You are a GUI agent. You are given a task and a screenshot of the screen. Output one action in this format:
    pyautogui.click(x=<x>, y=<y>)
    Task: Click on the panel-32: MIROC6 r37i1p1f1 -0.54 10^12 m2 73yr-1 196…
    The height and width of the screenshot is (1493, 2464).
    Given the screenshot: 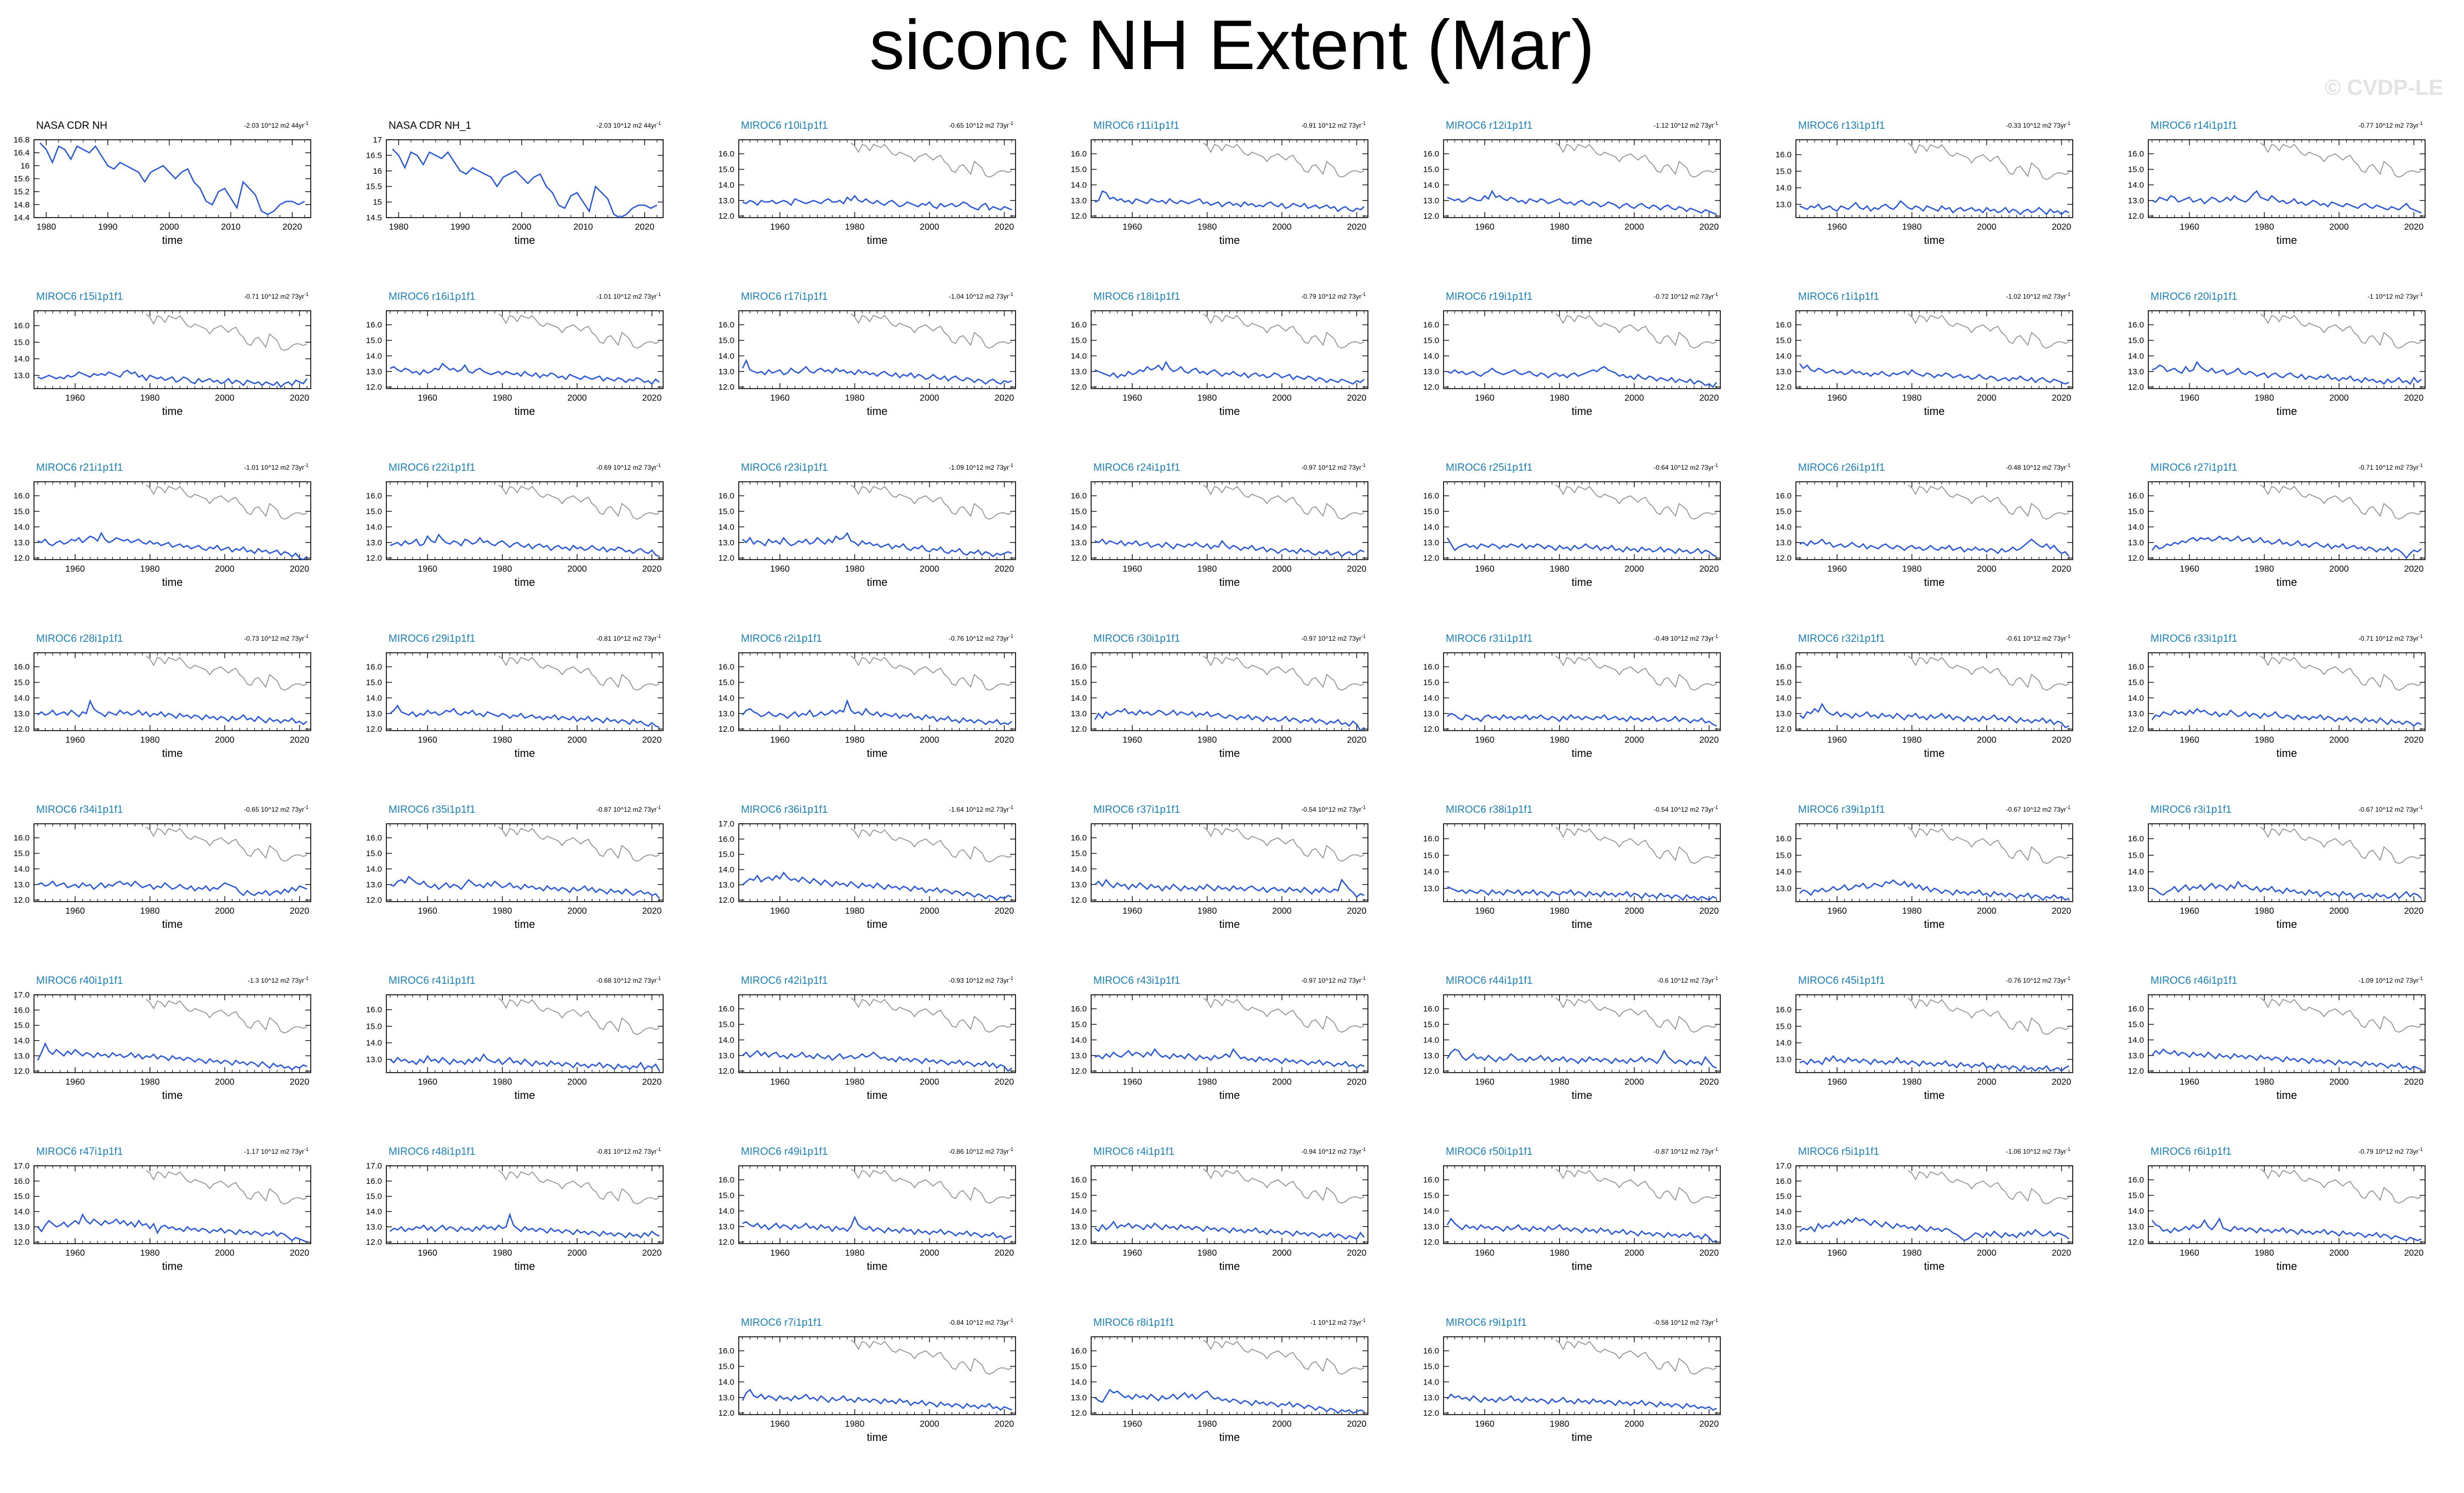 What is the action you would take?
    pyautogui.click(x=1219, y=867)
    